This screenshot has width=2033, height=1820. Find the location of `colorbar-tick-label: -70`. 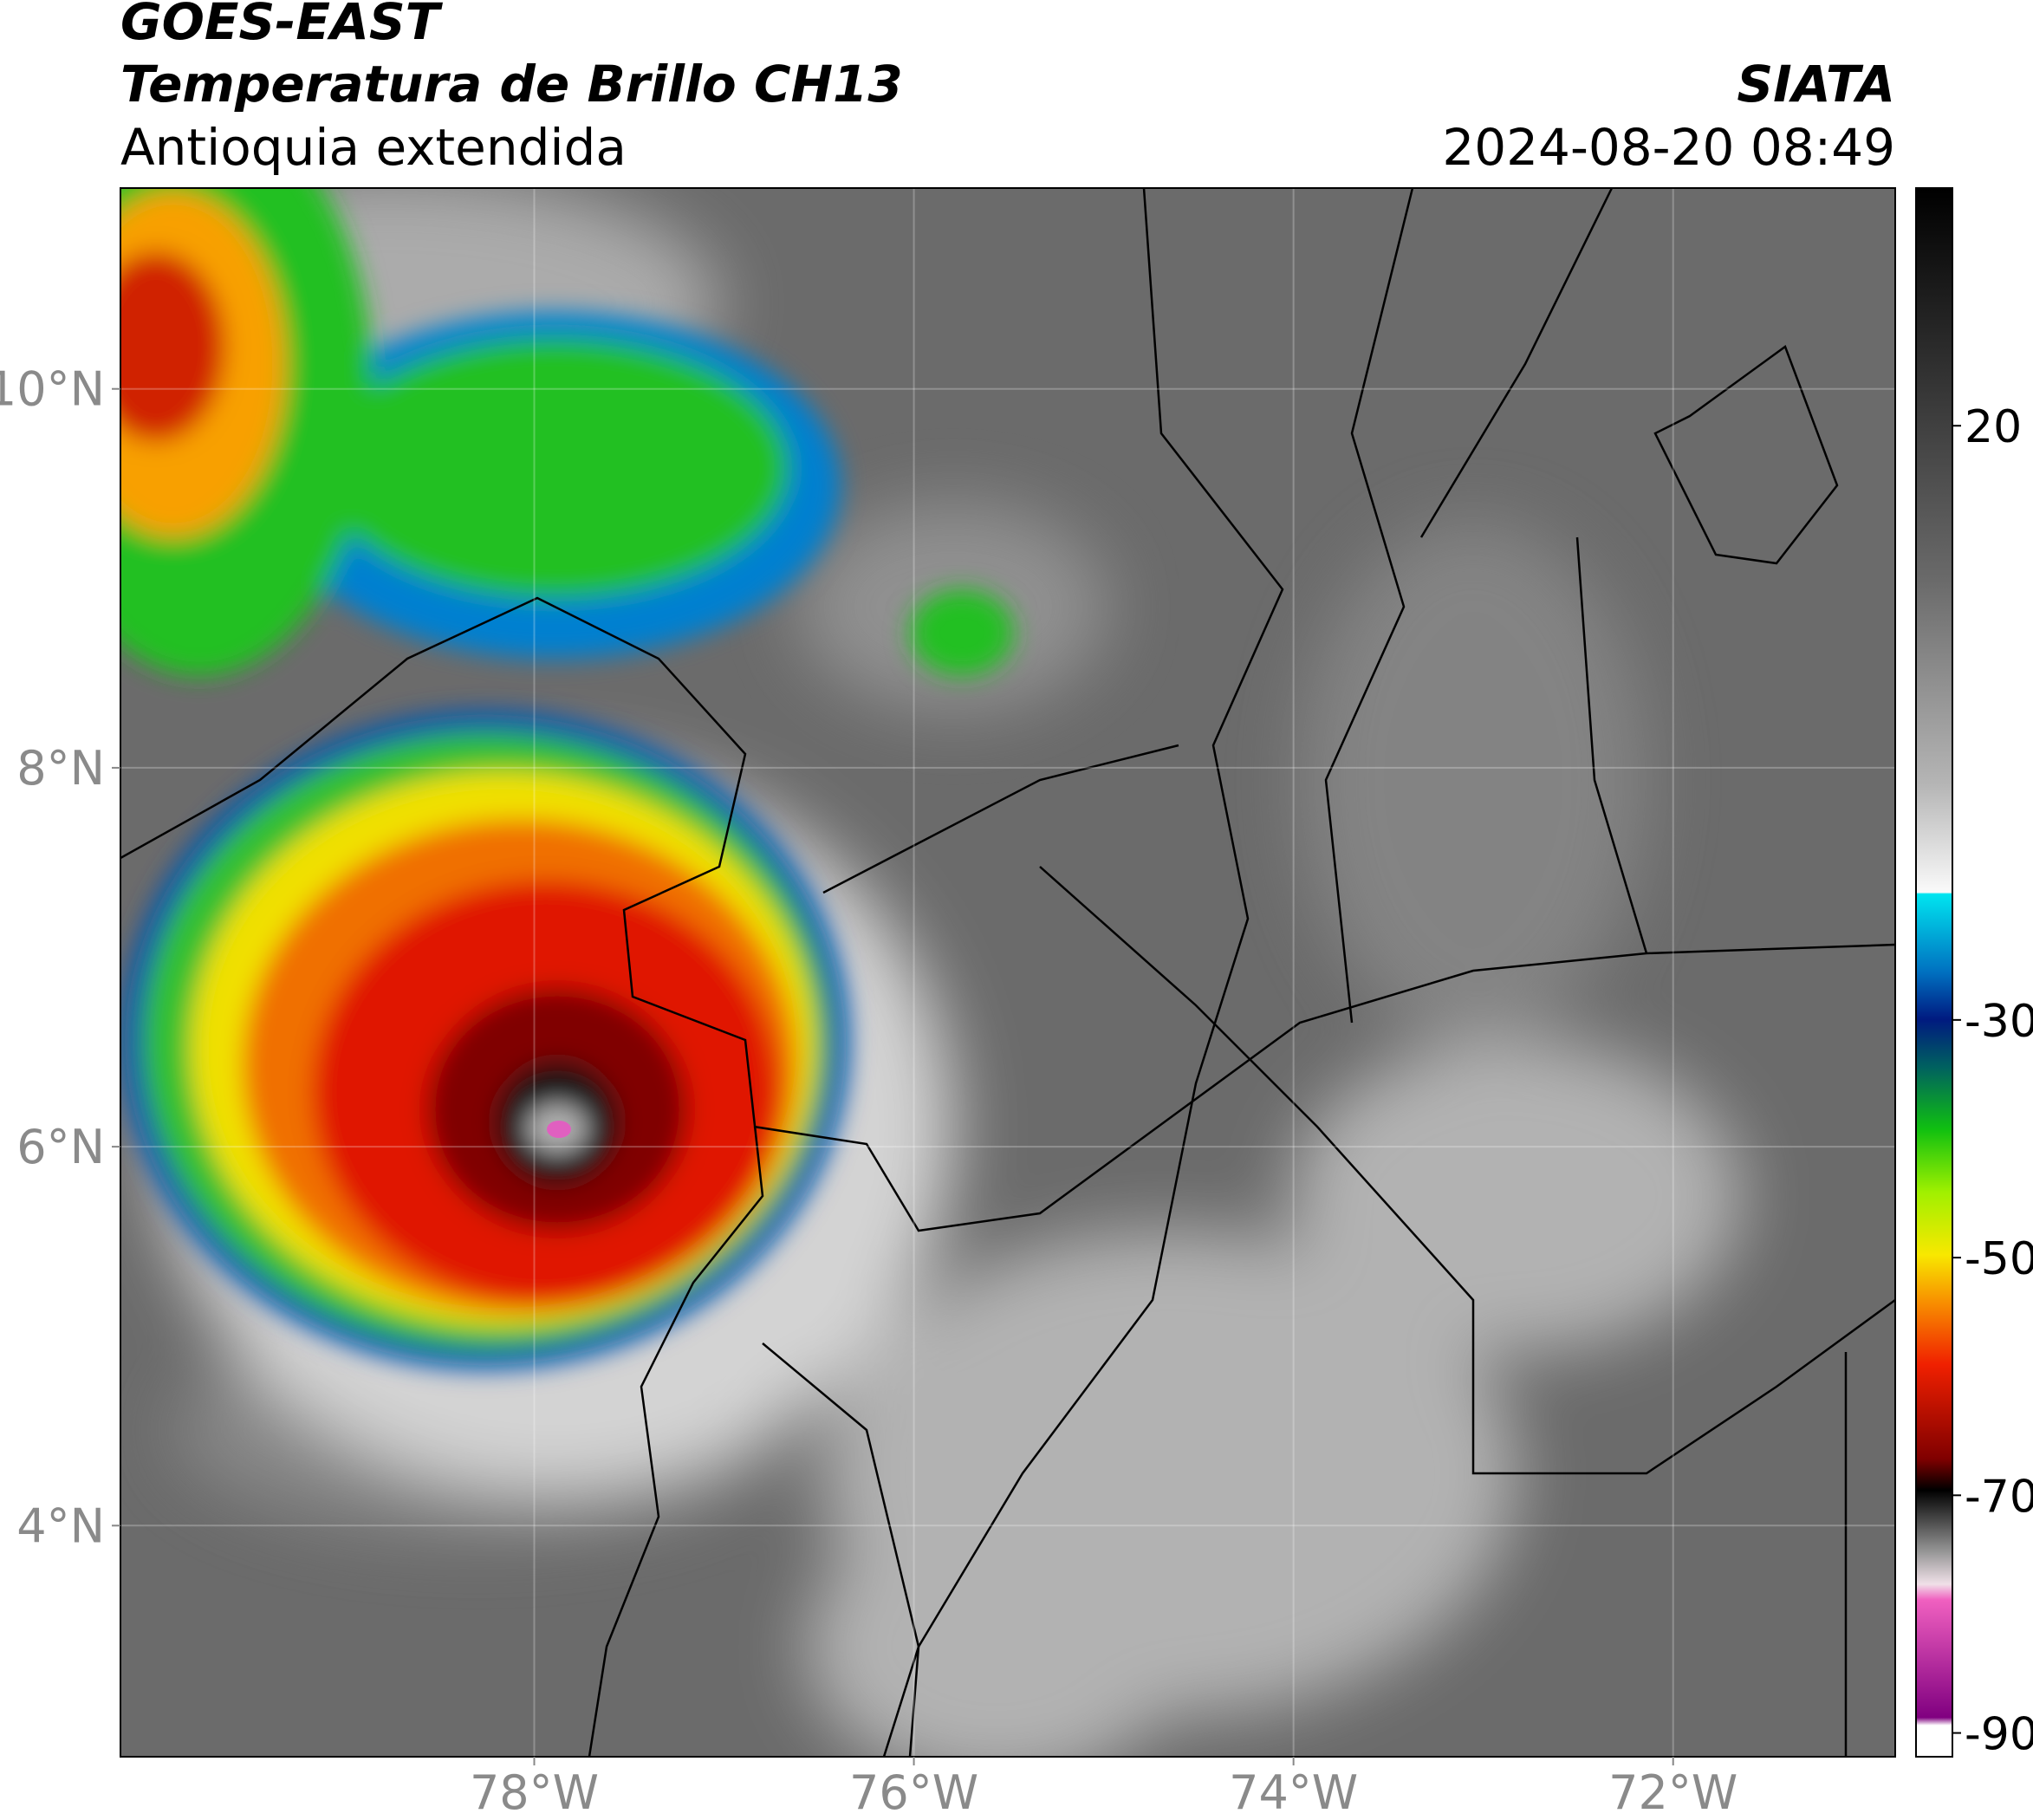

colorbar-tick-label: -70 is located at coordinates (1999, 1497).